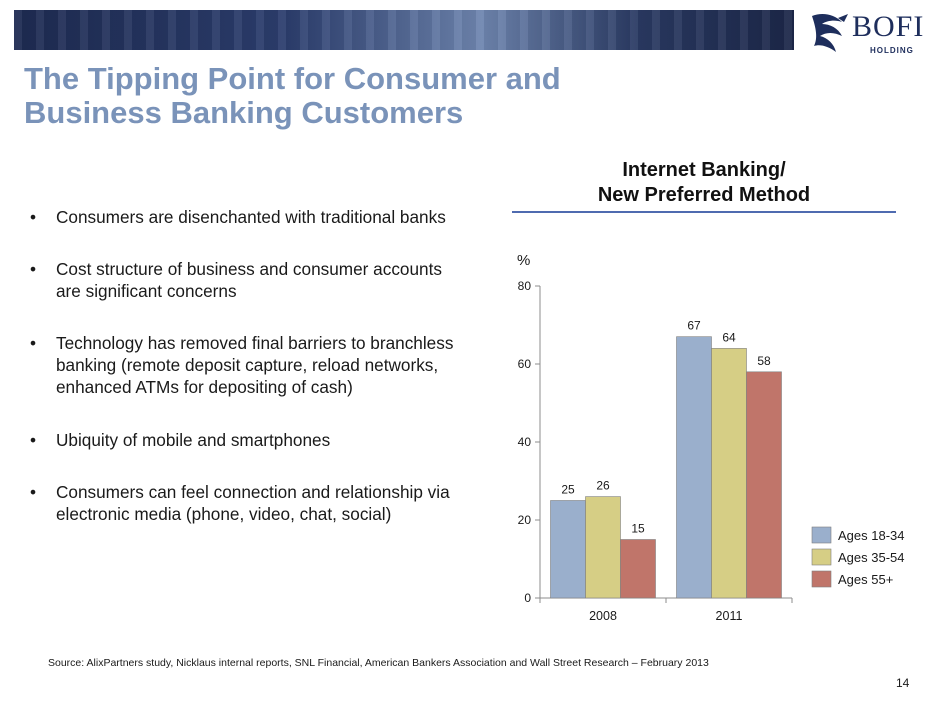 The width and height of the screenshot is (940, 705). Describe the element at coordinates (764, 361) in the screenshot. I see `bar-value-label: 58` at that location.